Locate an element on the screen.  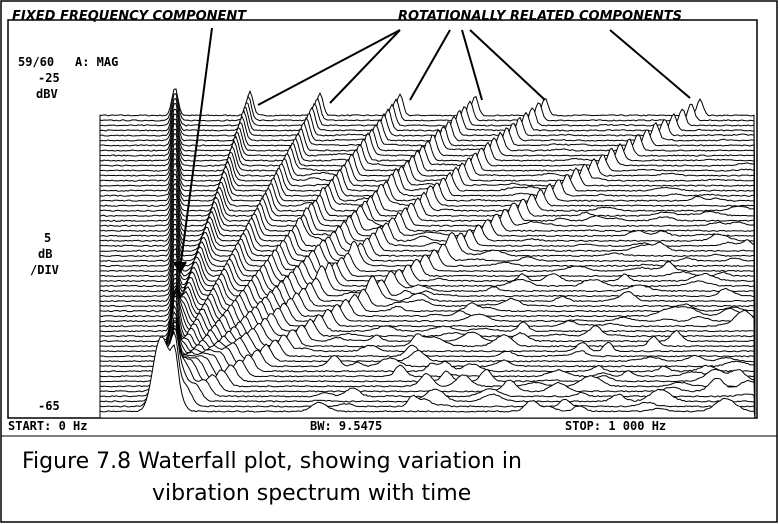
y-label: /DIV is located at coordinates (44, 270).